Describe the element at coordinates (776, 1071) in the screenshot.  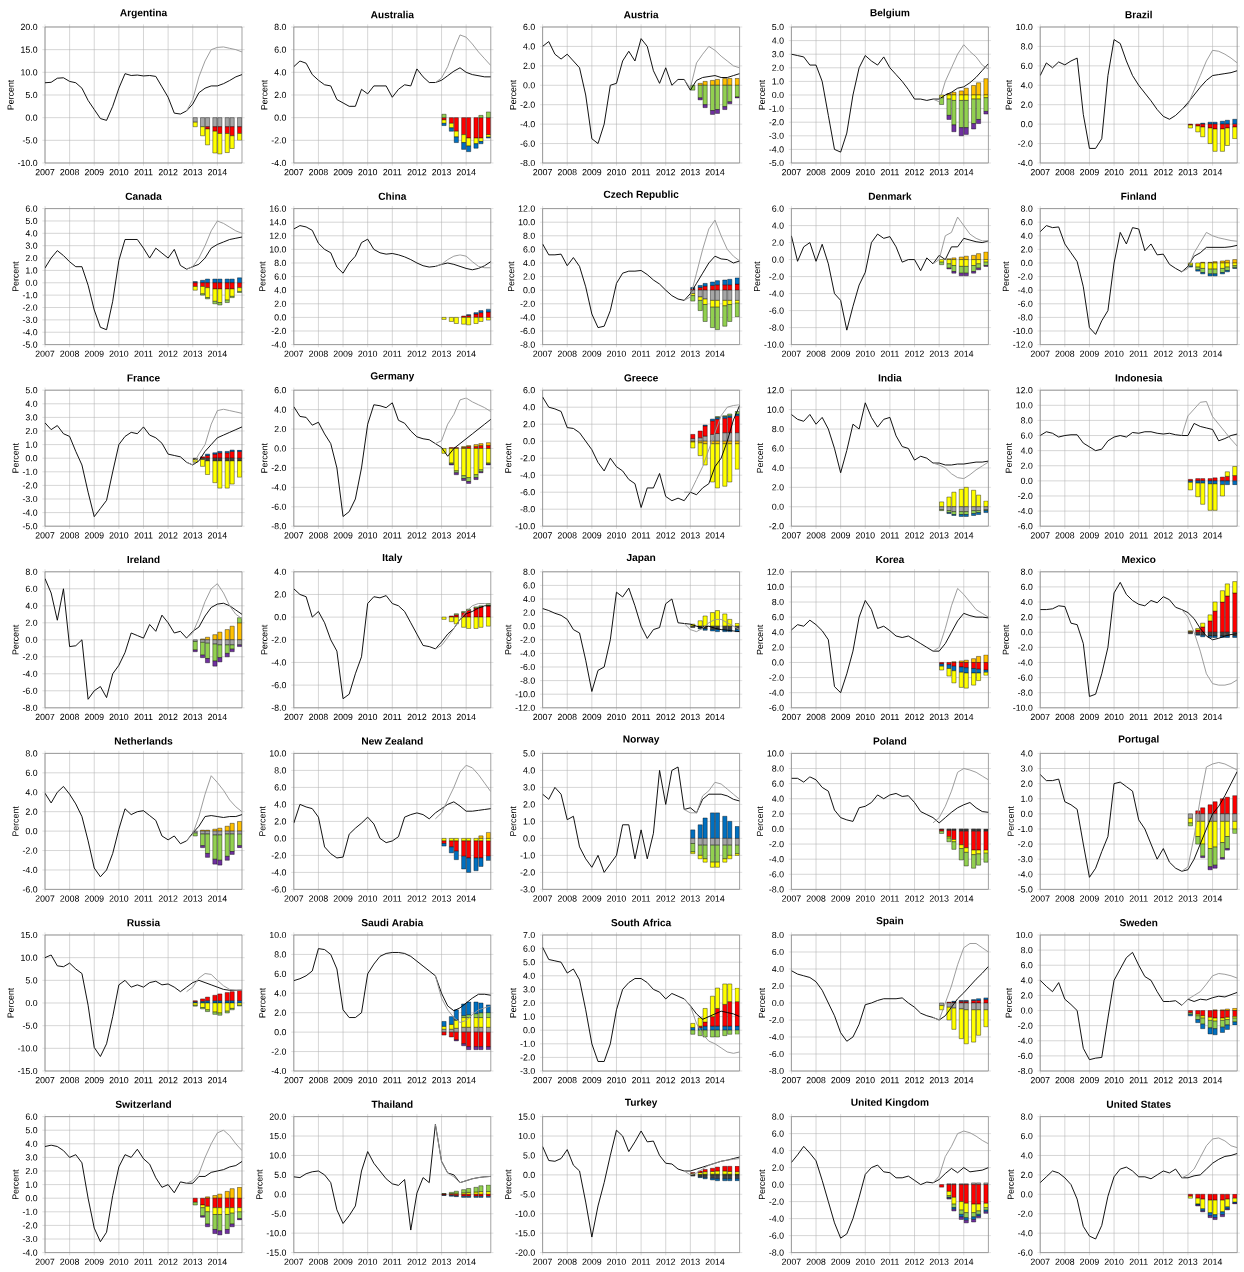
I see `y-tick-label: -8.0` at that location.